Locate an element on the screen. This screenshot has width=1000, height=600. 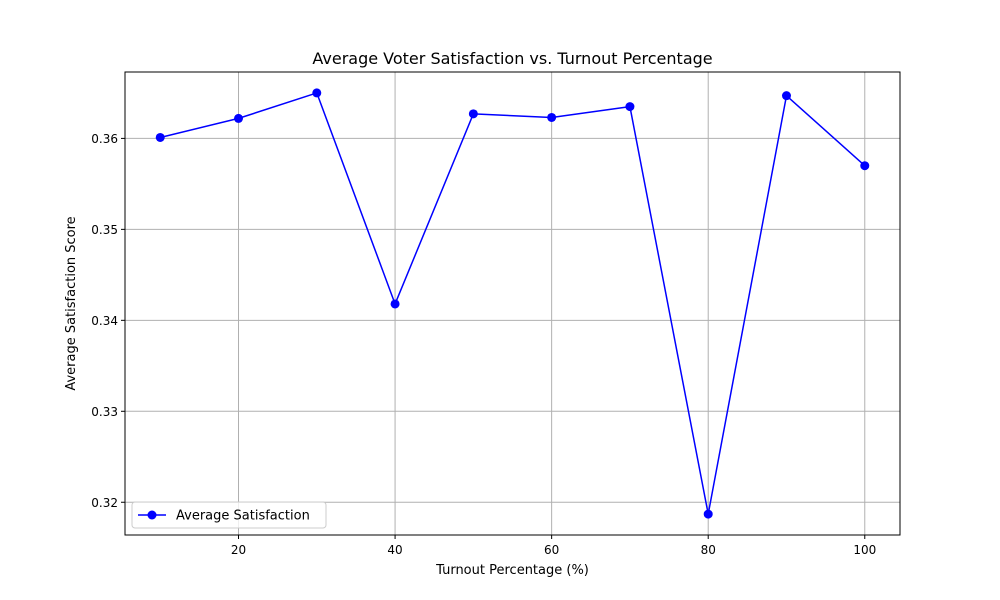
y-tick-label: 0.35 is located at coordinates (104, 230).